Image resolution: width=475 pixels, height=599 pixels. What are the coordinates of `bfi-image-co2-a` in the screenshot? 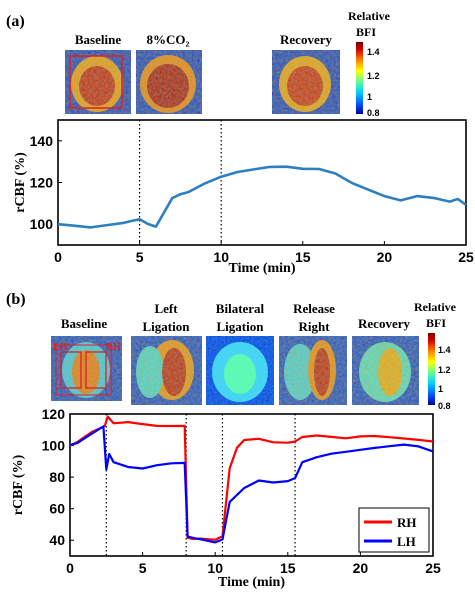 It's located at (169, 82).